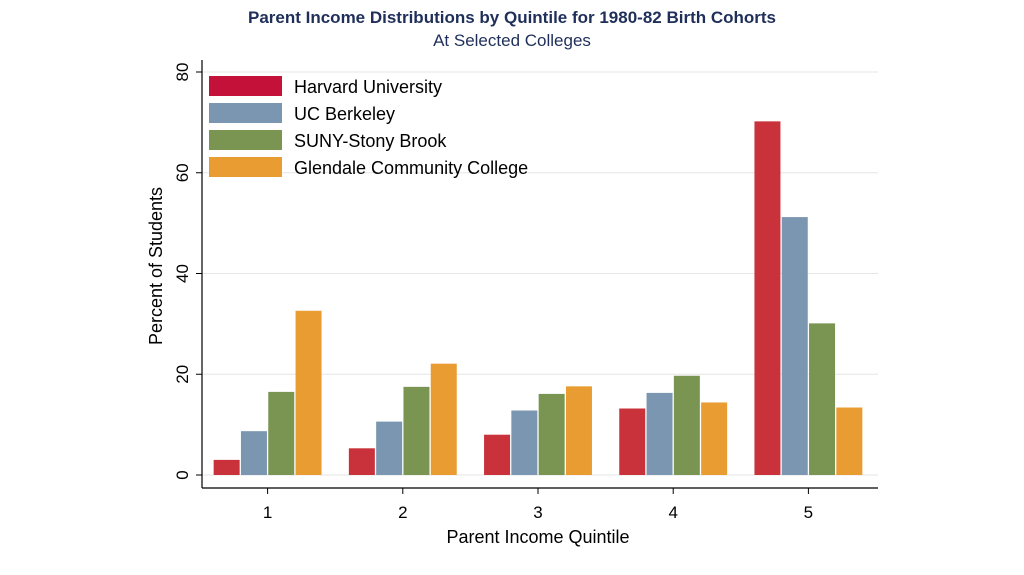 The image size is (1024, 575). Describe the element at coordinates (686, 425) in the screenshot. I see `bar-suny-stony-brook-q4` at that location.